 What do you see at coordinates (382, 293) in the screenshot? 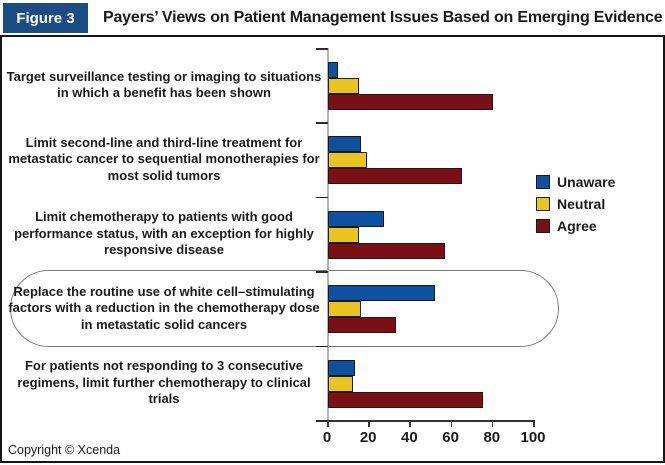
I see `bar-unaware-cat4` at bounding box center [382, 293].